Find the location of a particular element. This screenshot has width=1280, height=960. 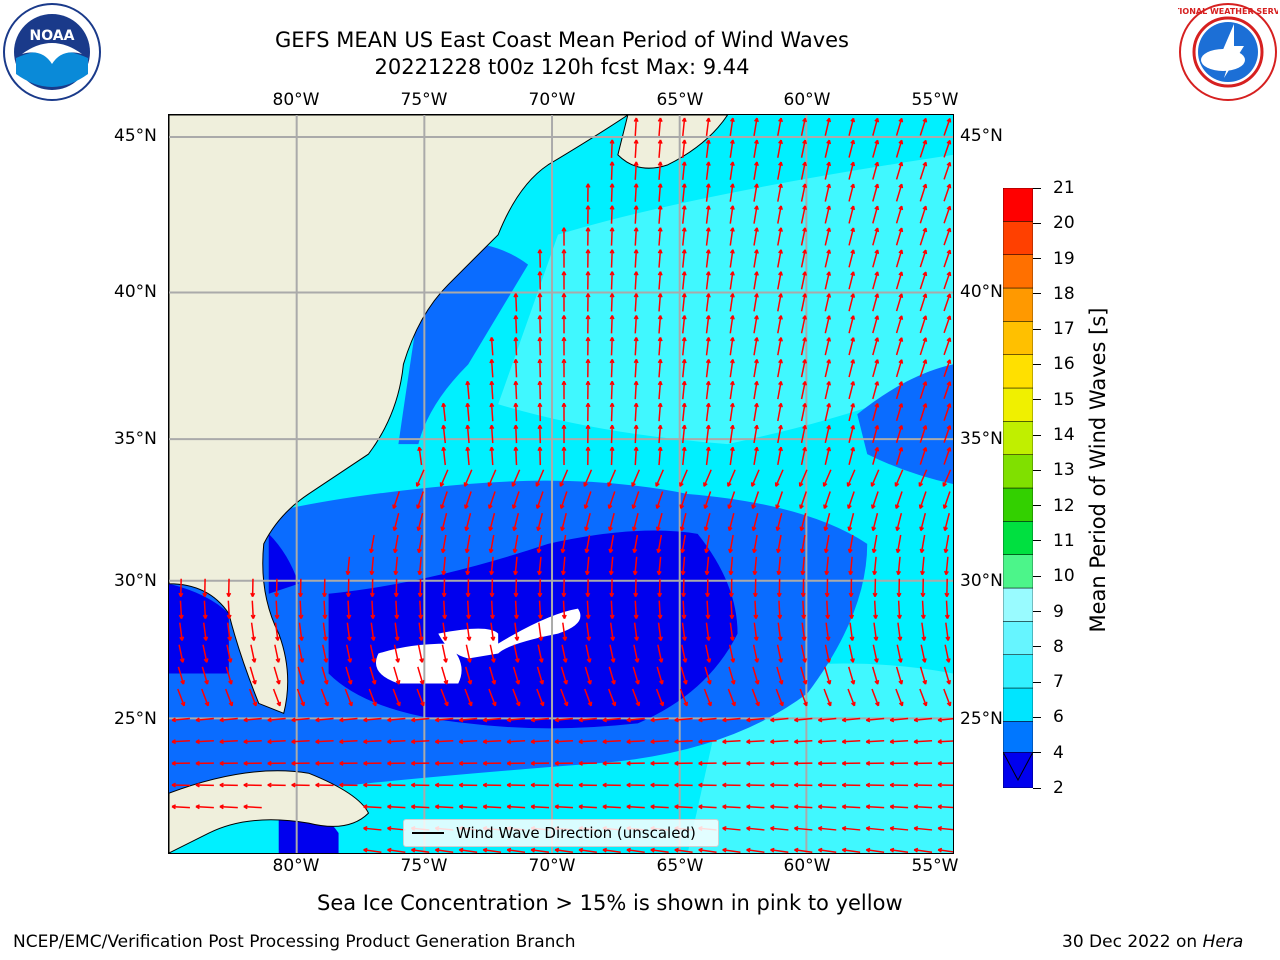

colorbar-cell is located at coordinates (1018, 271).